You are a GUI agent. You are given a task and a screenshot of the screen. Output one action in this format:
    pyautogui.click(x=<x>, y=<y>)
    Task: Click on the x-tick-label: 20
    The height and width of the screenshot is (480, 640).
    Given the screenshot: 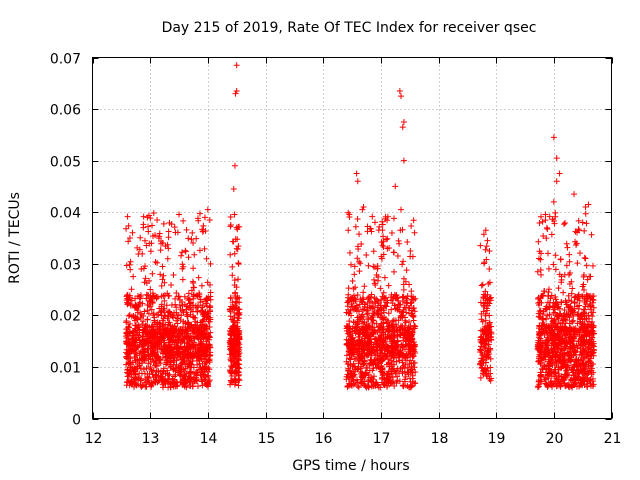 What is the action you would take?
    pyautogui.click(x=555, y=439)
    